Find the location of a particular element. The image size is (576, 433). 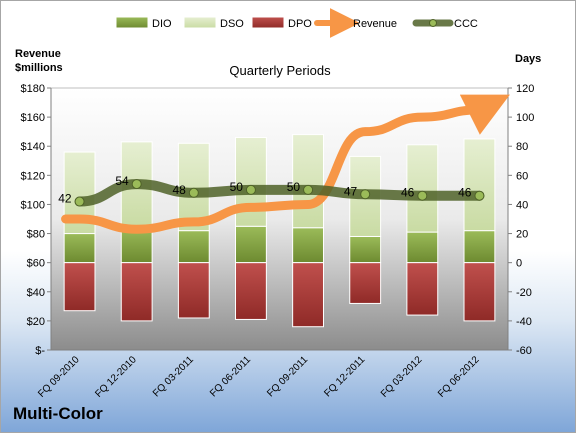

legend: DIO DSO DPO Revenue CCC is located at coordinates (296, 23).